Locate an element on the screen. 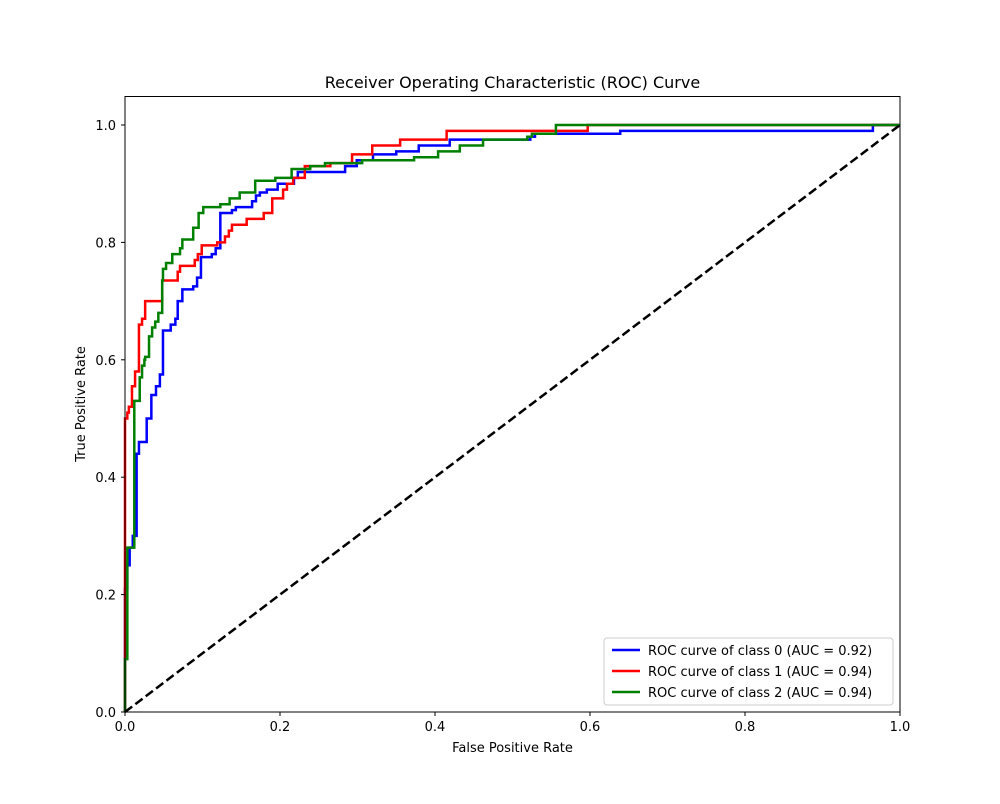 Image resolution: width=1000 pixels, height=804 pixels. y-tick-label: 0.8 is located at coordinates (105, 243).